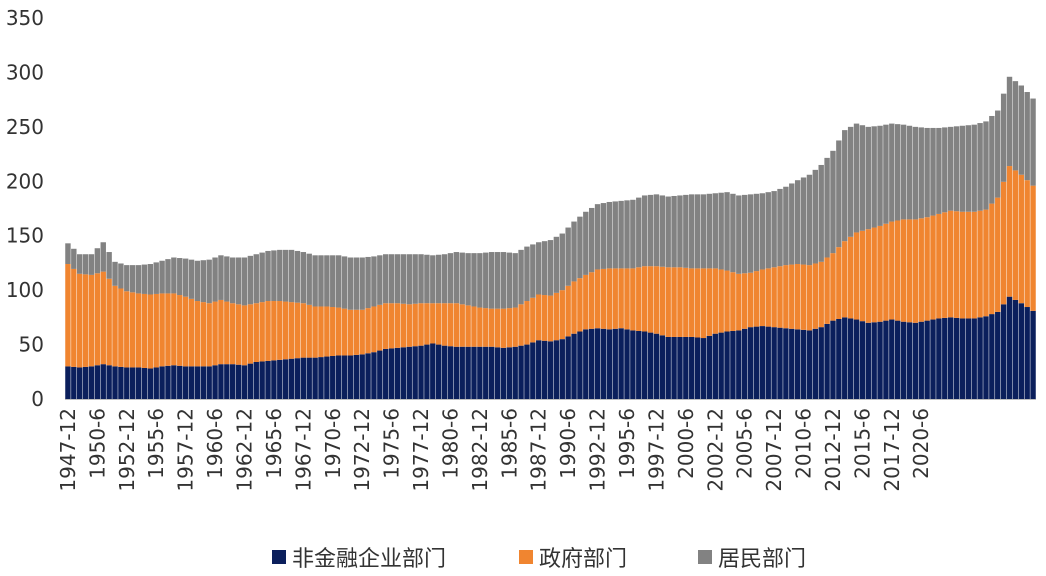 Image resolution: width=1046 pixels, height=576 pixels. Describe the element at coordinates (450, 443) in the screenshot. I see `x-tick-label: 1980-6` at that location.